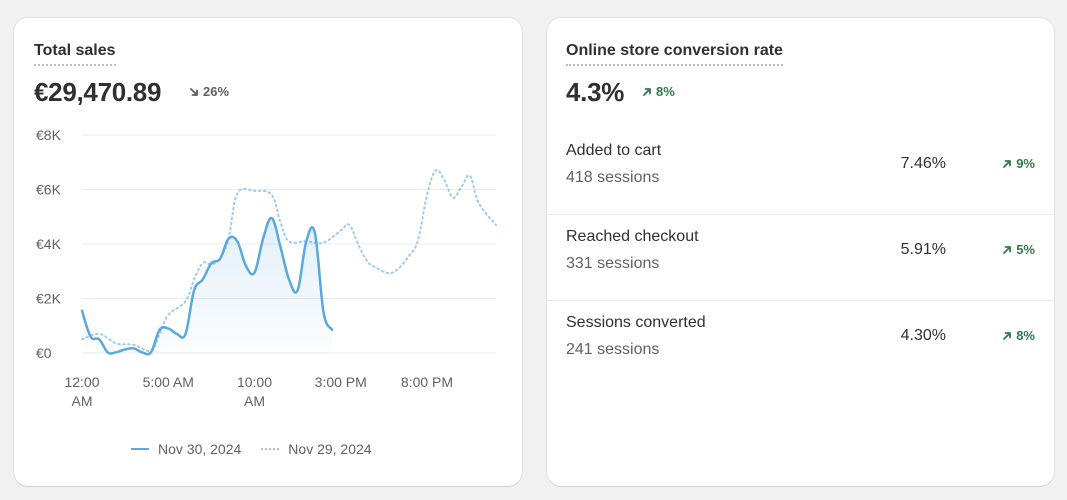 The width and height of the screenshot is (1067, 500). I want to click on total-sales-change-value: 26%, so click(216, 91).